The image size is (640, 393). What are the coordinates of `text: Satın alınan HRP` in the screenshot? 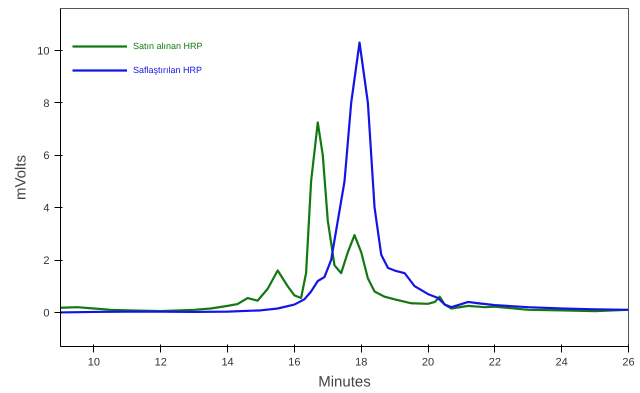 It's located at (168, 46).